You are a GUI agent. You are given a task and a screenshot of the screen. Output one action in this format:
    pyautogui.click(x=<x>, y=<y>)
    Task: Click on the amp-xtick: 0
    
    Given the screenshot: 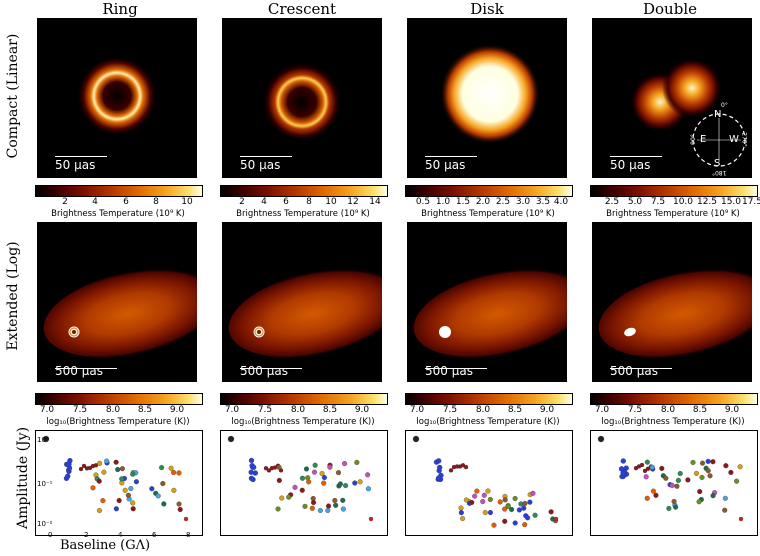 What is the action you would take?
    pyautogui.click(x=50, y=535)
    